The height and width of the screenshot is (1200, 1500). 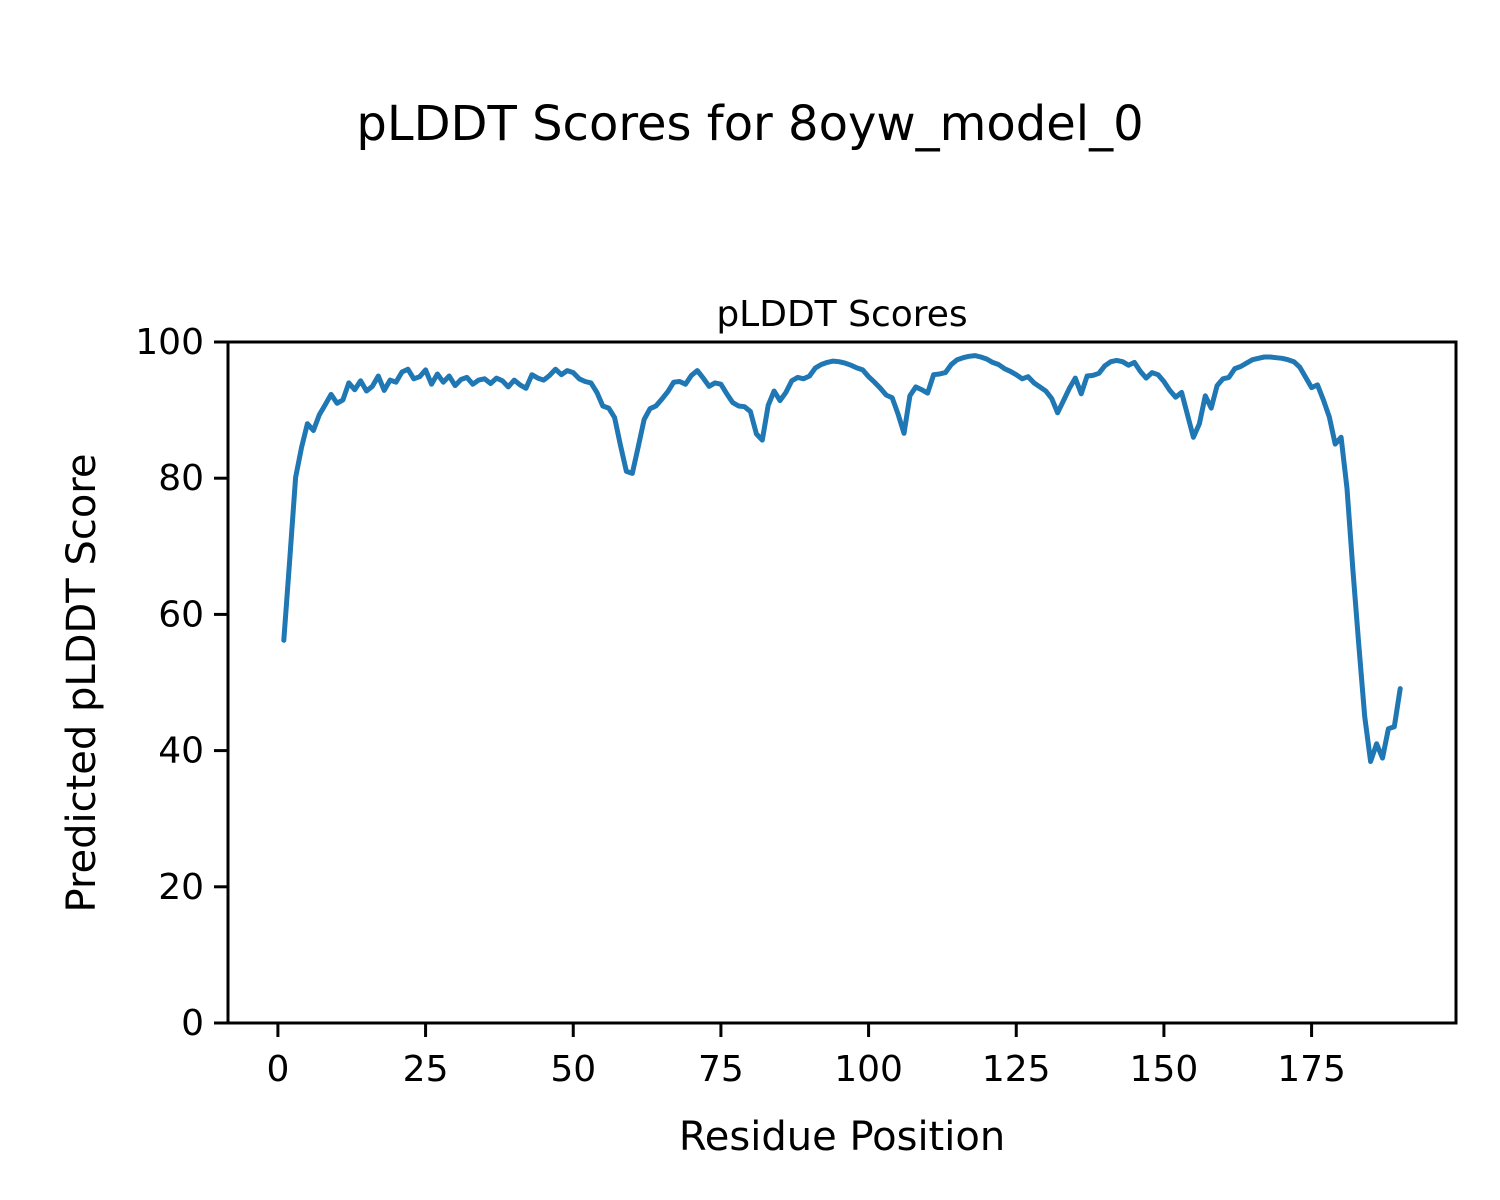 I want to click on x-tick-label: 0, so click(x=277, y=1069).